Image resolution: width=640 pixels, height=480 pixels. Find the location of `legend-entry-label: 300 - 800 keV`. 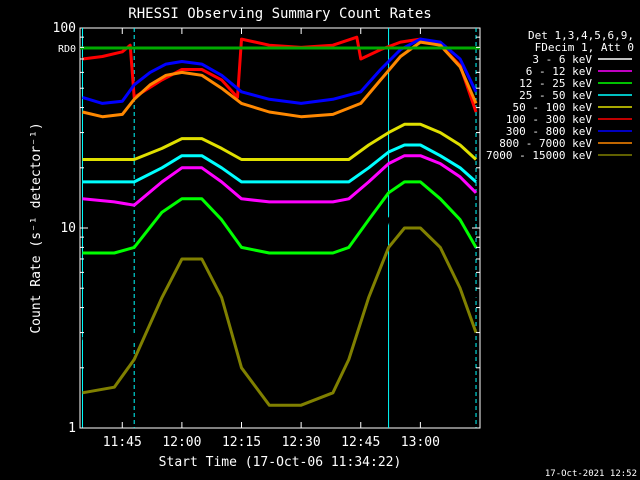

legend-entry-label: 300 - 800 keV is located at coordinates (549, 131).